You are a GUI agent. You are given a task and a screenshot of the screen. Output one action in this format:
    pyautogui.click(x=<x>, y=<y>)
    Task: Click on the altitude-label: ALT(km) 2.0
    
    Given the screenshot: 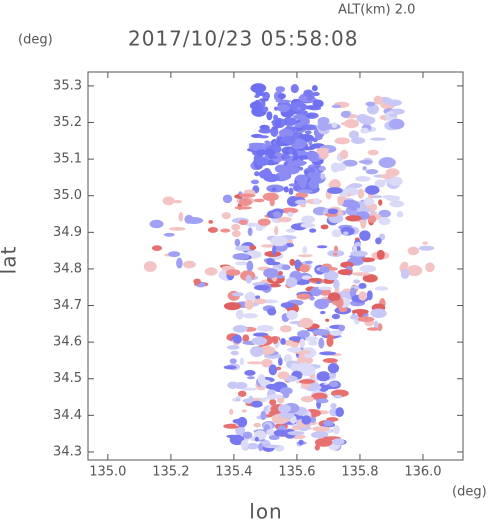 What is the action you would take?
    pyautogui.click(x=376, y=10)
    